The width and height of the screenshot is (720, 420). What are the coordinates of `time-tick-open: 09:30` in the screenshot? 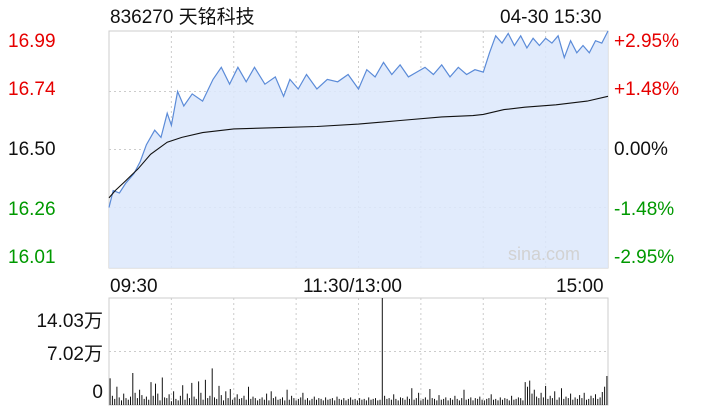 It's located at (134, 286).